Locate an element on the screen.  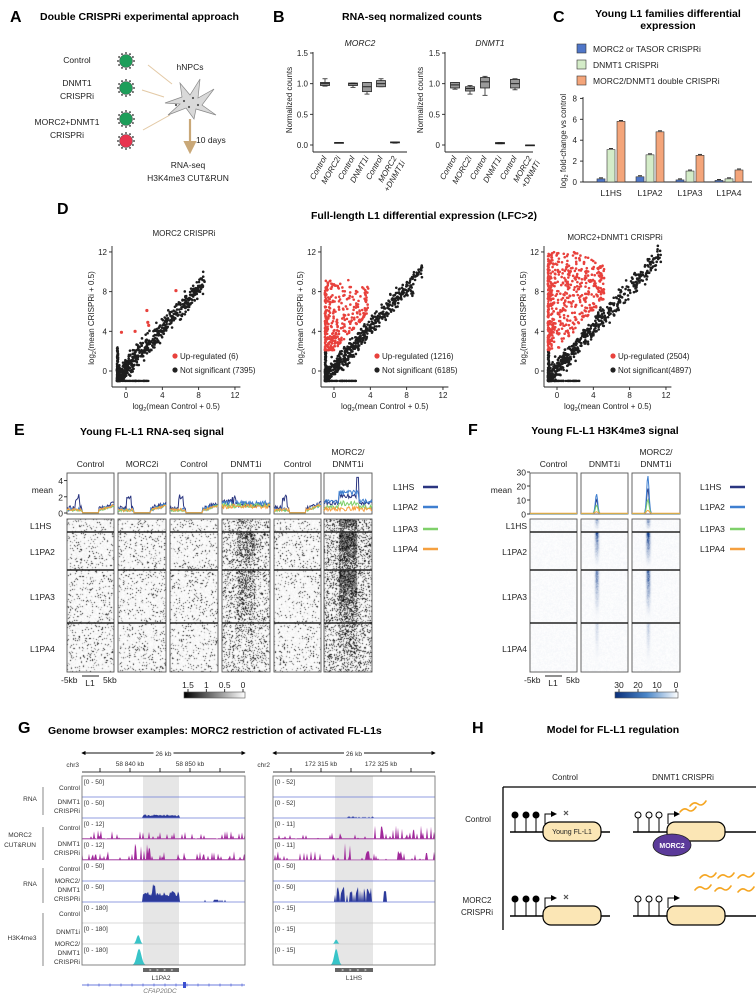
methylated-cpg-icon is located at coordinates (536, 899).